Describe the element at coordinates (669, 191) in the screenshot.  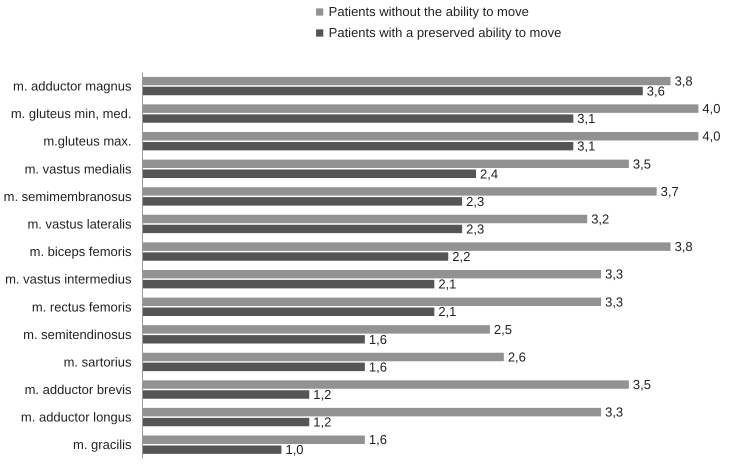
I see `data-label: 3,7` at that location.